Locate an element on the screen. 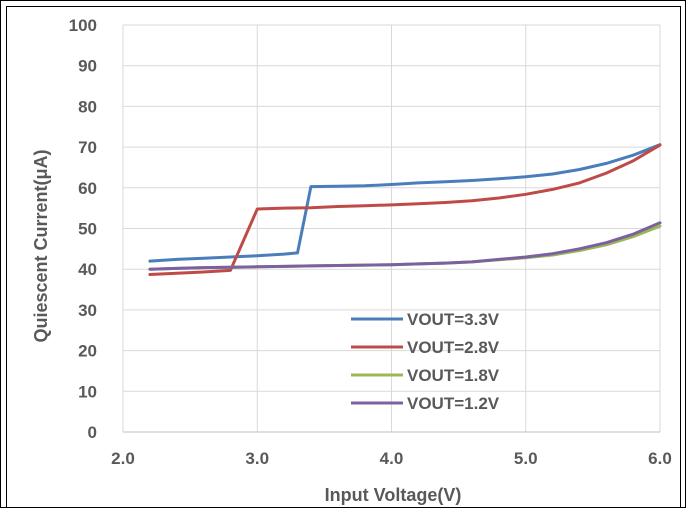  legend: VOUT=3.3V VOUT=2.8V VOUT=1.8V VOUT=1.2V is located at coordinates (425, 361).